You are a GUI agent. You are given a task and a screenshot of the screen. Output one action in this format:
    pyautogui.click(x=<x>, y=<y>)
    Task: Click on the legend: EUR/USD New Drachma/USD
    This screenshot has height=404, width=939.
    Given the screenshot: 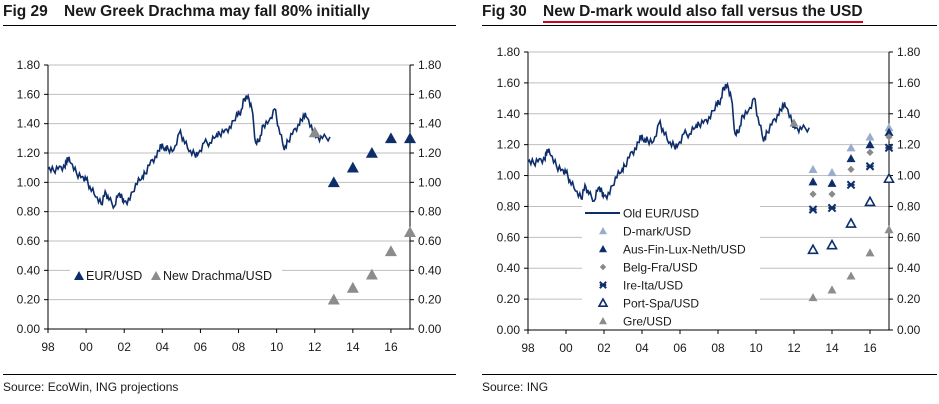 What is the action you would take?
    pyautogui.click(x=176, y=274)
    